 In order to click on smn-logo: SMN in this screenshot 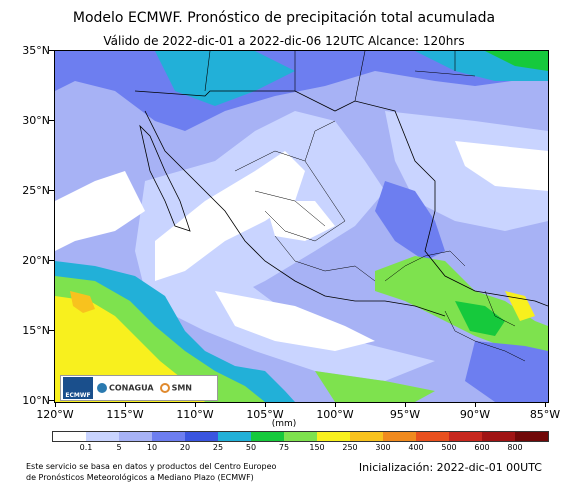, I will do `click(175, 388)`.